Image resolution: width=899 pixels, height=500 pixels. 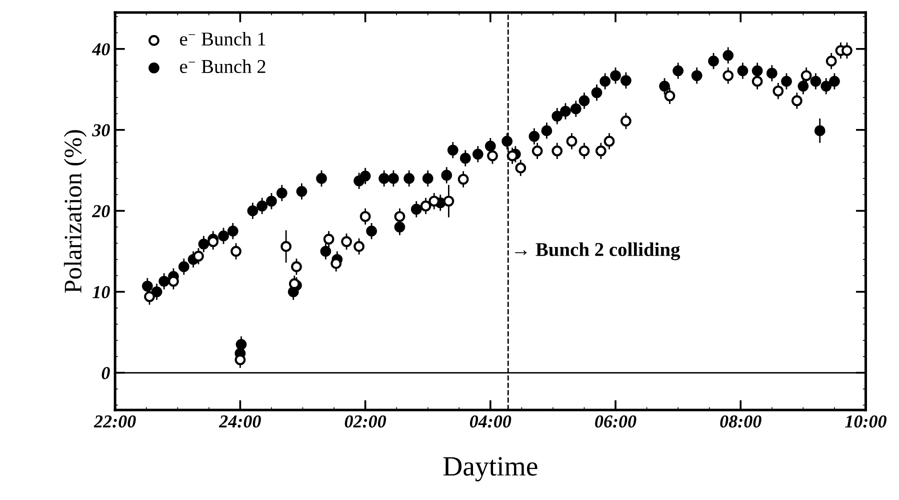 I want to click on x-tick-label: 04:00, so click(x=491, y=421).